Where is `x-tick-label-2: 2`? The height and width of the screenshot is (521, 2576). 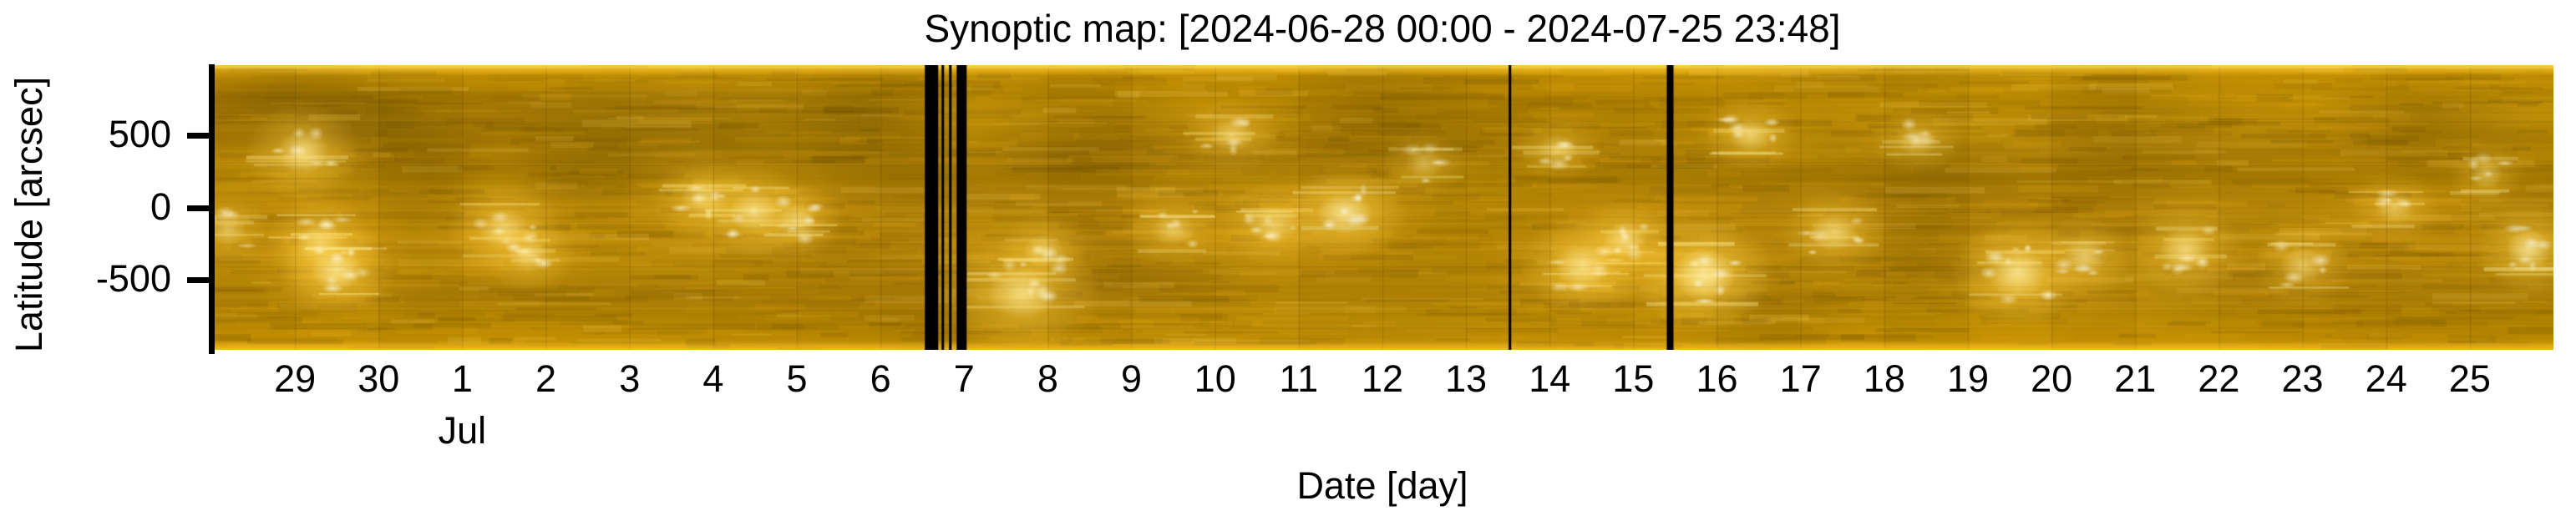
x-tick-label-2: 2 is located at coordinates (546, 378).